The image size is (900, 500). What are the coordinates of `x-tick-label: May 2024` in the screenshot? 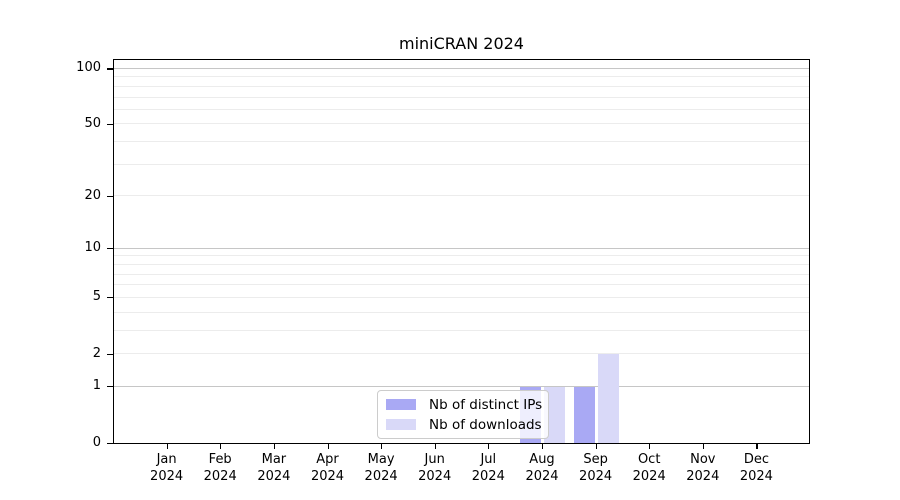 It's located at (381, 468).